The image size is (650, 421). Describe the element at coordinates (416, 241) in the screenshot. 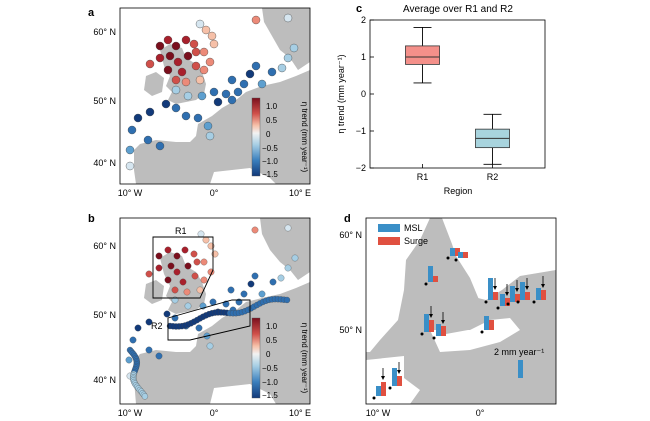

I see `legend-surge-label: Surge` at that location.